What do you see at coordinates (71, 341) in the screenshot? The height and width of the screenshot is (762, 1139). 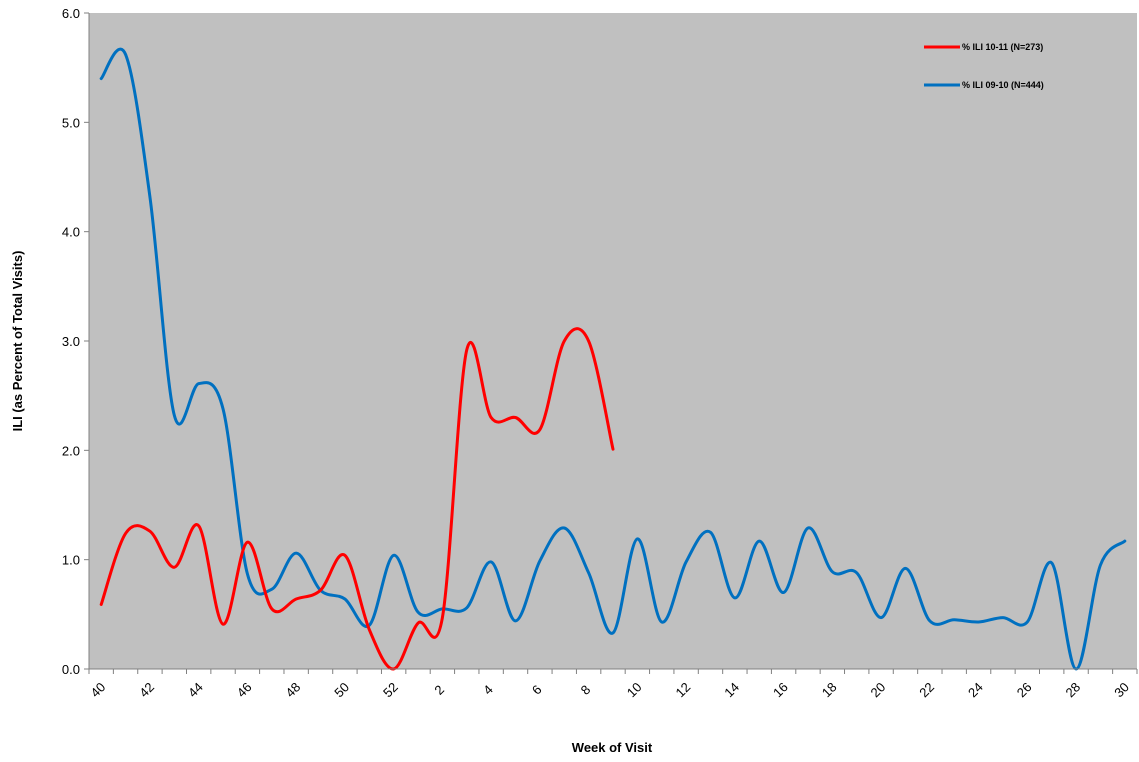 I see `y-tick-label: 3.0` at bounding box center [71, 341].